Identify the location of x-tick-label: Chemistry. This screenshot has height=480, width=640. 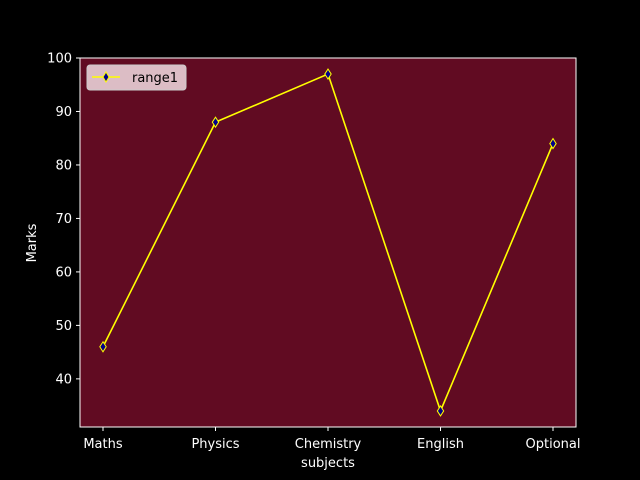
(328, 444).